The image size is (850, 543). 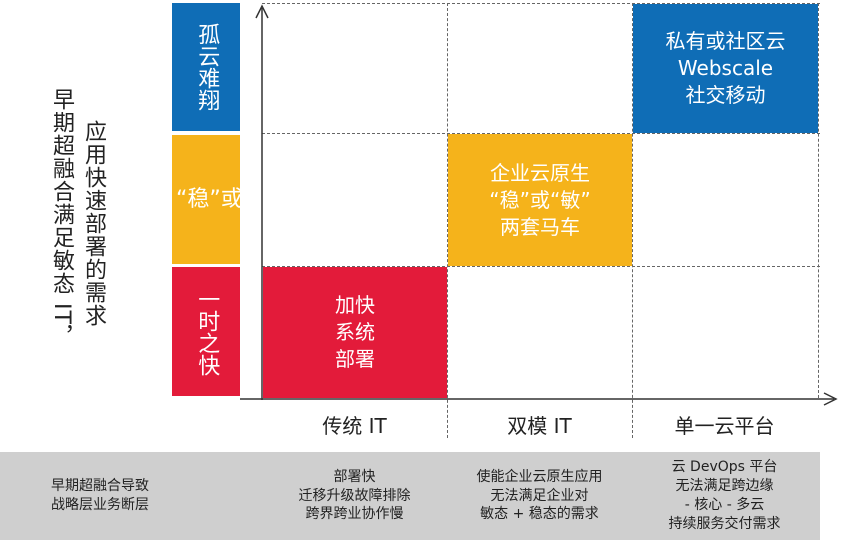 I want to click on row-label-text: 一时之快, so click(x=207, y=331).